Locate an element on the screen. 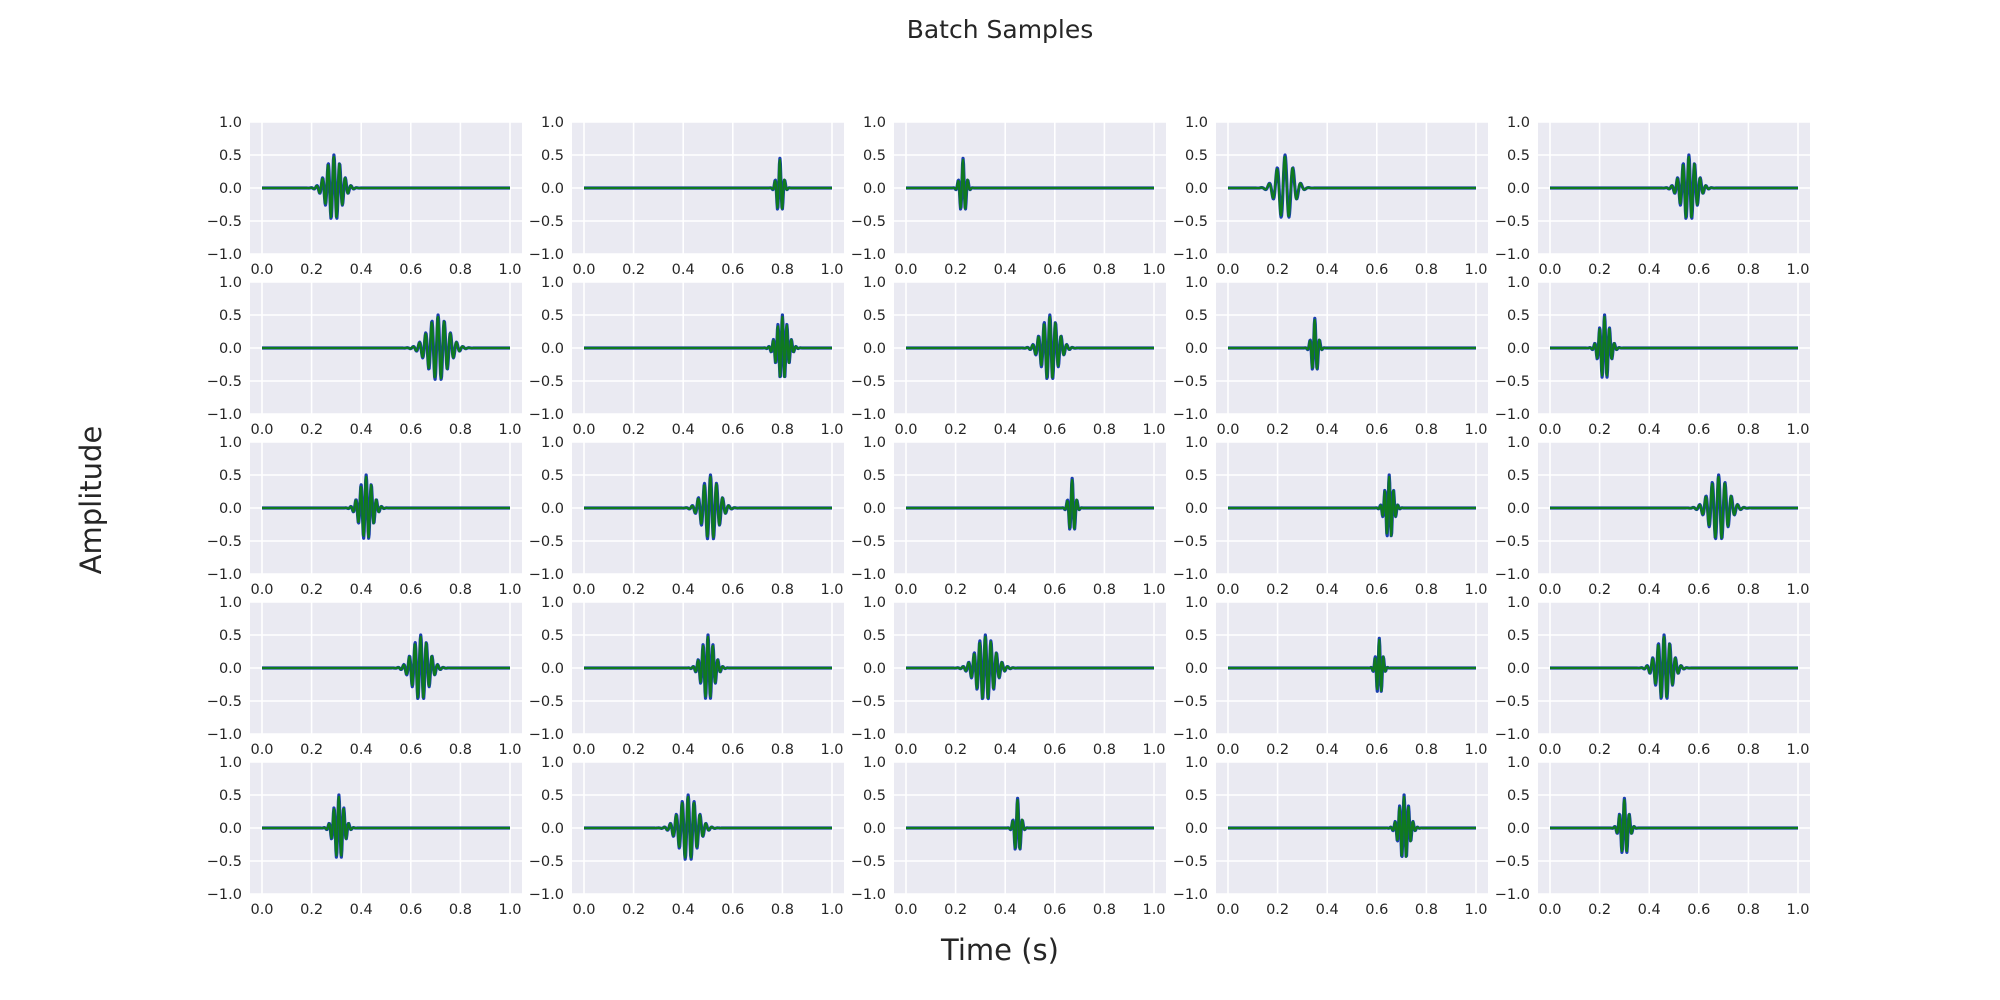 The image size is (2000, 1000). subplot-10: 1.0 0.5 0.0 −0.5 −1.0 0.0 0.2 0.4 0.6 0.8 1.0 is located at coordinates (1652, 356).